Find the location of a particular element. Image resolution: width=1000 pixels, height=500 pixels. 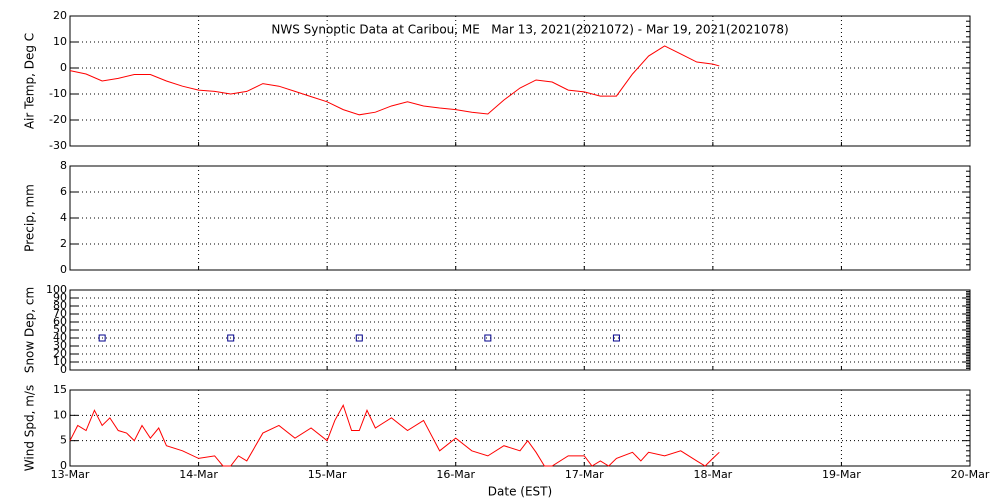

x-tick-label: 20-Mar is located at coordinates (970, 474).